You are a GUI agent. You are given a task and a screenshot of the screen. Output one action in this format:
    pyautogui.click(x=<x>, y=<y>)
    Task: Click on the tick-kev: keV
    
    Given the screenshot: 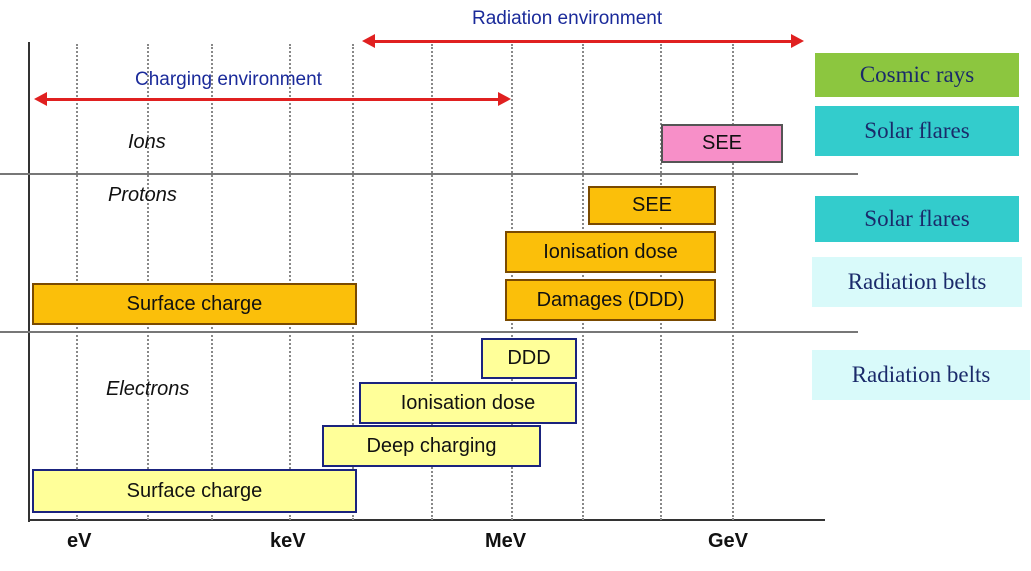 What is the action you would take?
    pyautogui.click(x=288, y=541)
    